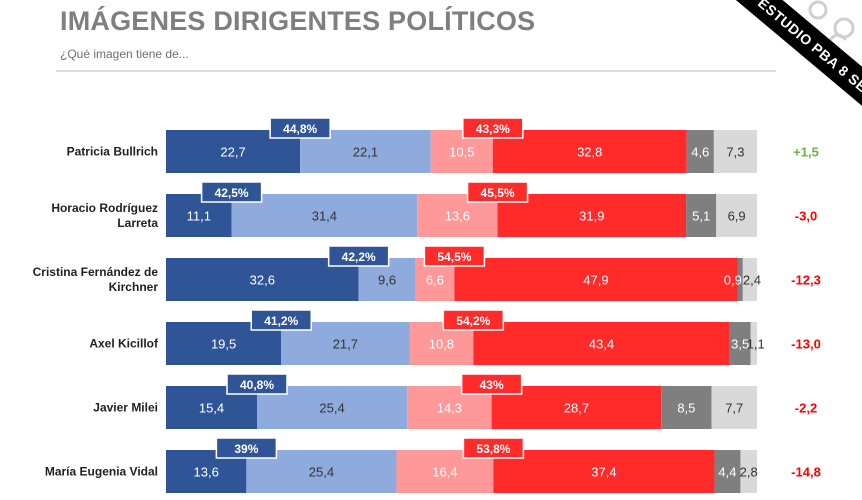 This screenshot has width=862, height=500. I want to click on net-value-label: -2,2, so click(806, 408).